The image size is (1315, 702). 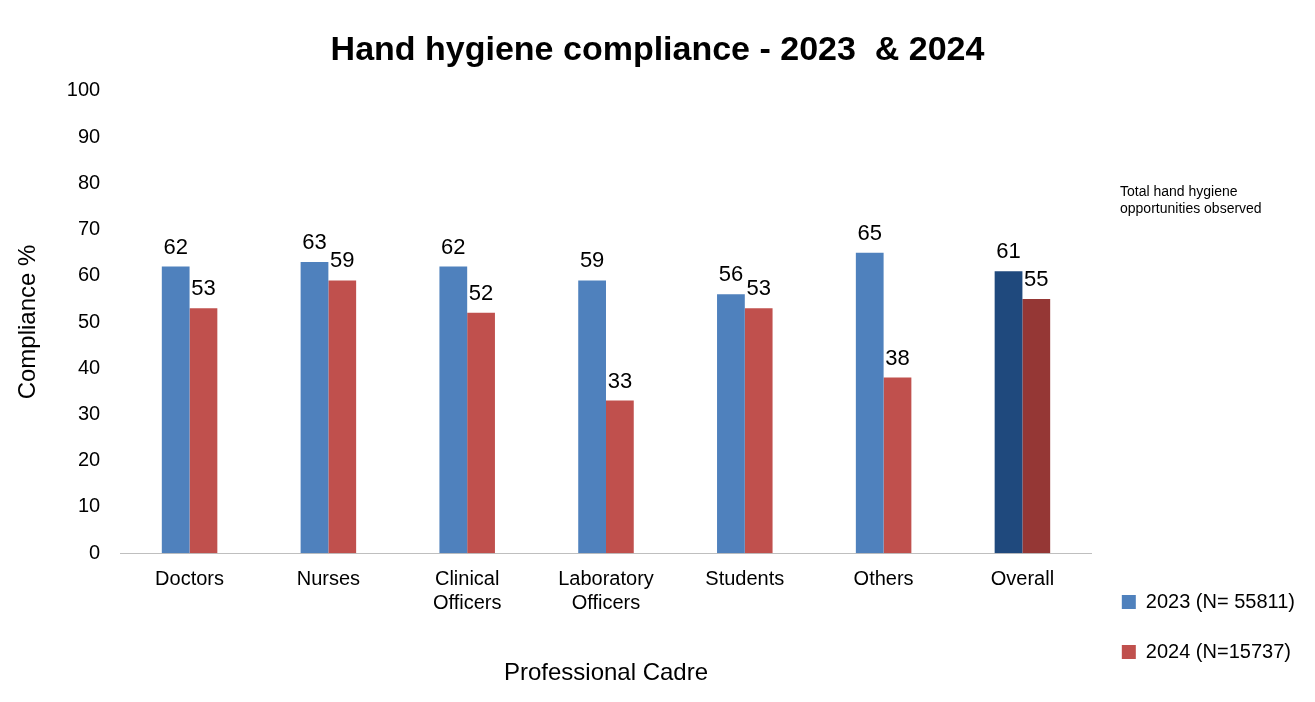 I want to click on y-tick-label: 20, so click(x=89, y=459).